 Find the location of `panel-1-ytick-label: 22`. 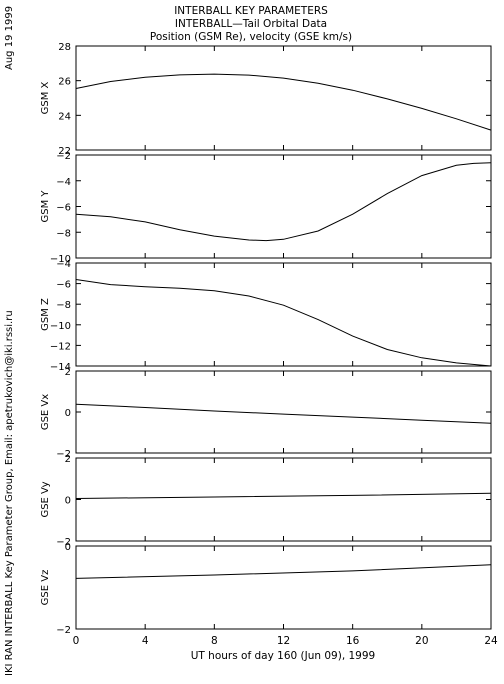

panel-1-ytick-label: 22 is located at coordinates (64, 151).